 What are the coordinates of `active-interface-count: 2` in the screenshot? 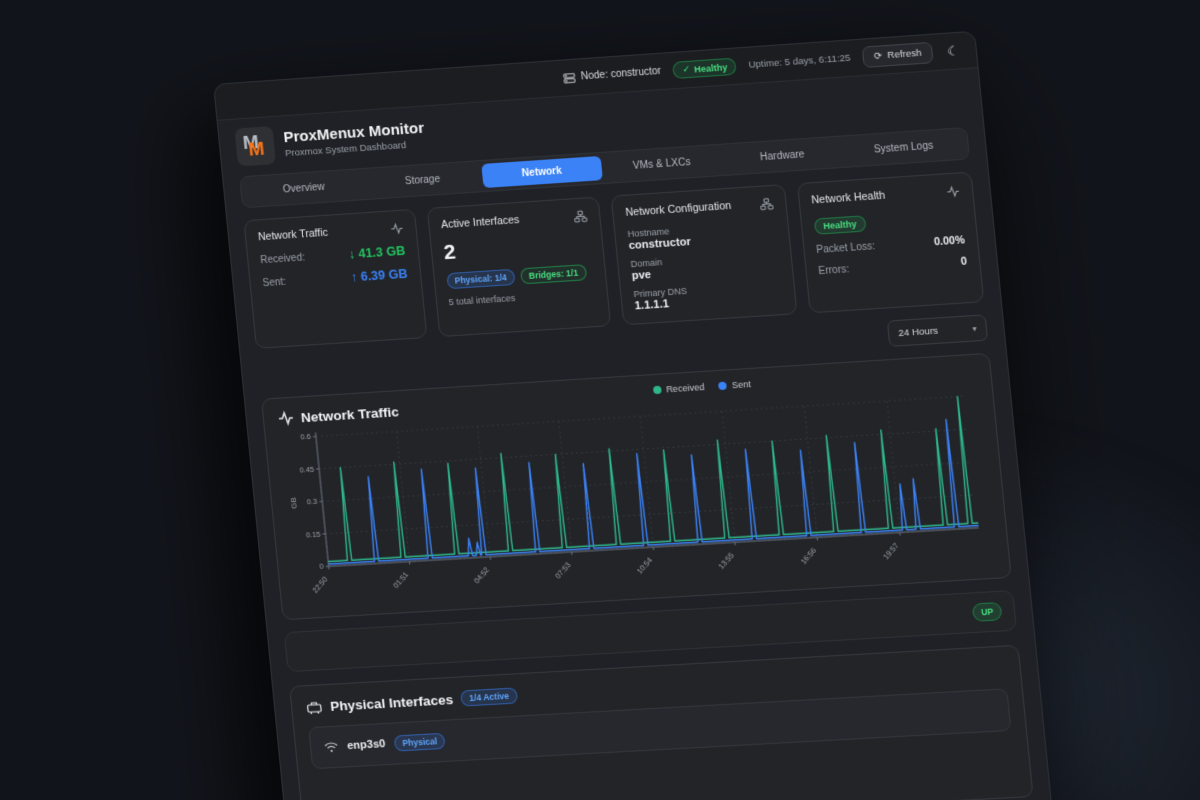 It's located at (449, 252).